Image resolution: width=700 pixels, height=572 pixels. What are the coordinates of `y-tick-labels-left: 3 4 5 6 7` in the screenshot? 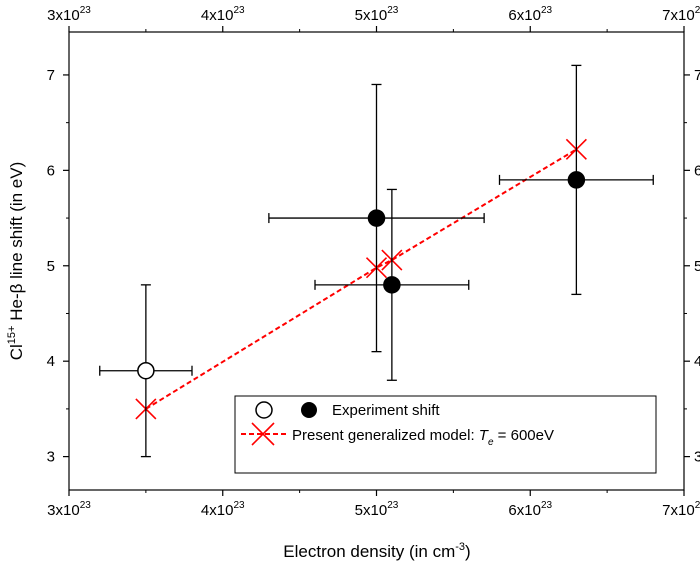 It's located at (51, 266).